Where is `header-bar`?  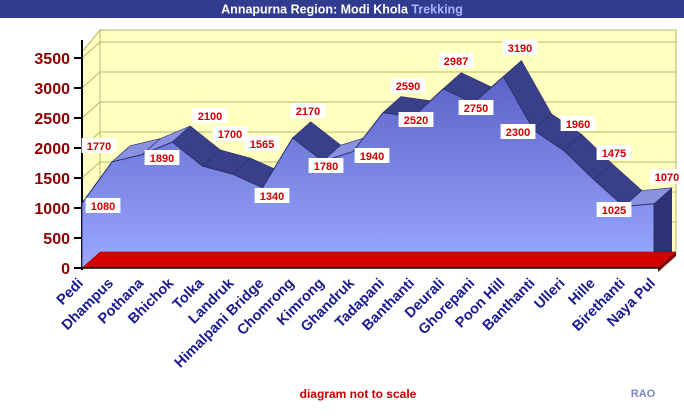
header-bar is located at coordinates (342, 9).